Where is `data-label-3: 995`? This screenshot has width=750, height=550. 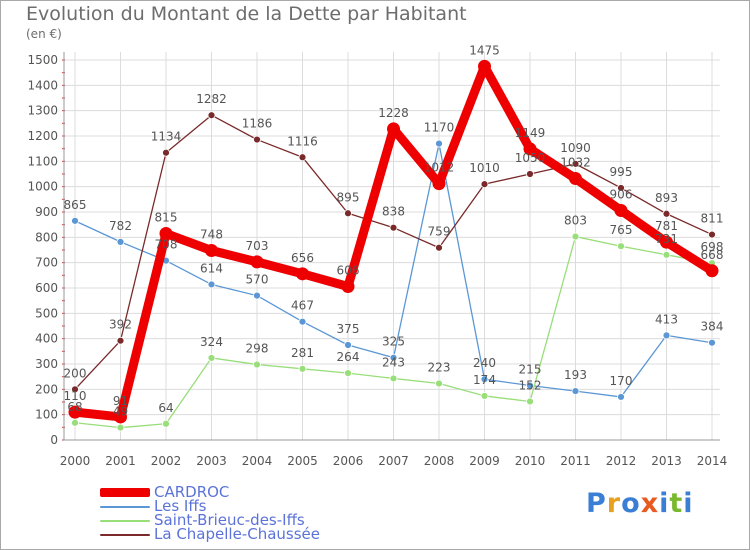 data-label-3: 995 is located at coordinates (621, 172).